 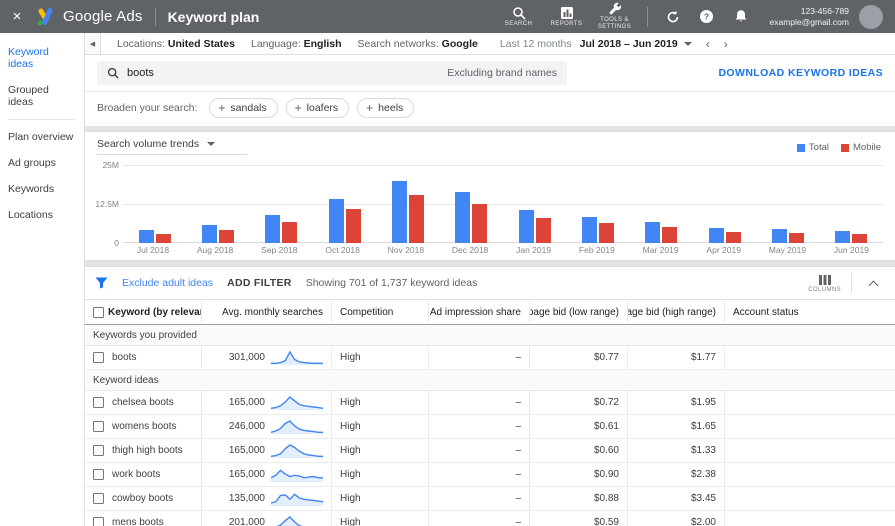 I want to click on keyword-cell: chelsea boots, so click(x=143, y=402).